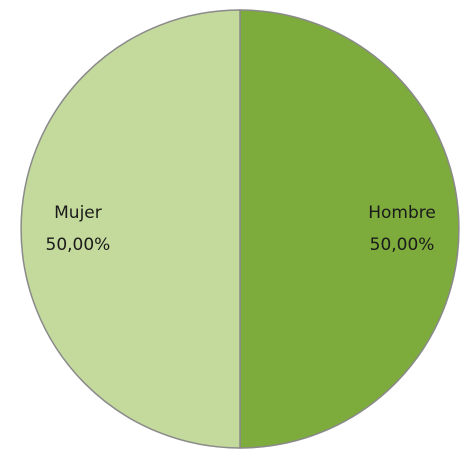  Describe the element at coordinates (402, 213) in the screenshot. I see `slice-label: Hombre` at that location.